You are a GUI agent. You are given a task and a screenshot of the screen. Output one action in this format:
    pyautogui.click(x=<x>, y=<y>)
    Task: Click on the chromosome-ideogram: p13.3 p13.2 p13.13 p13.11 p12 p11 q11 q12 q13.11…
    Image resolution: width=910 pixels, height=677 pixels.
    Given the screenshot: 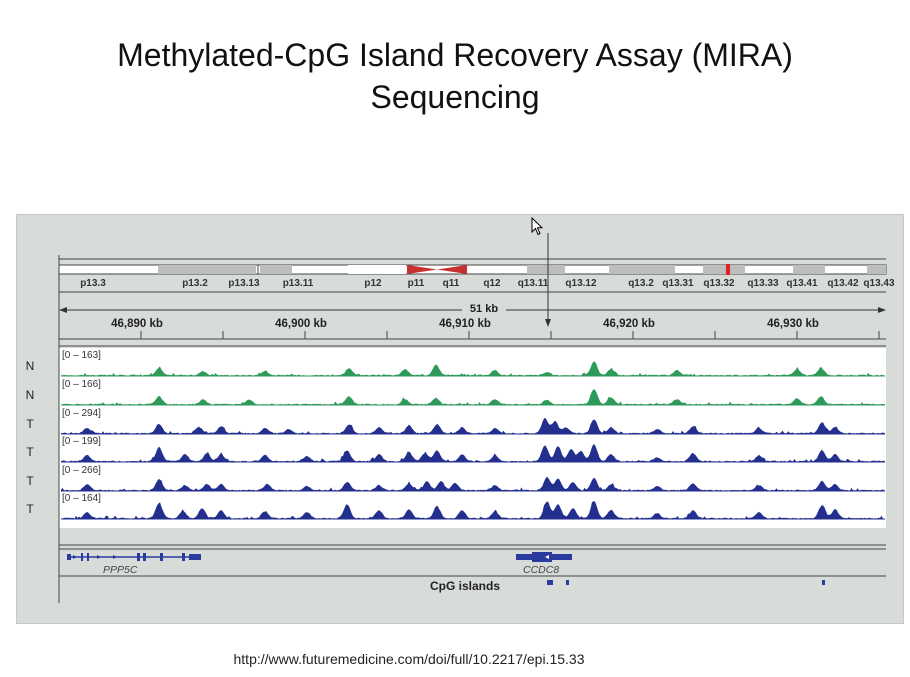 What is the action you would take?
    pyautogui.click(x=476, y=275)
    